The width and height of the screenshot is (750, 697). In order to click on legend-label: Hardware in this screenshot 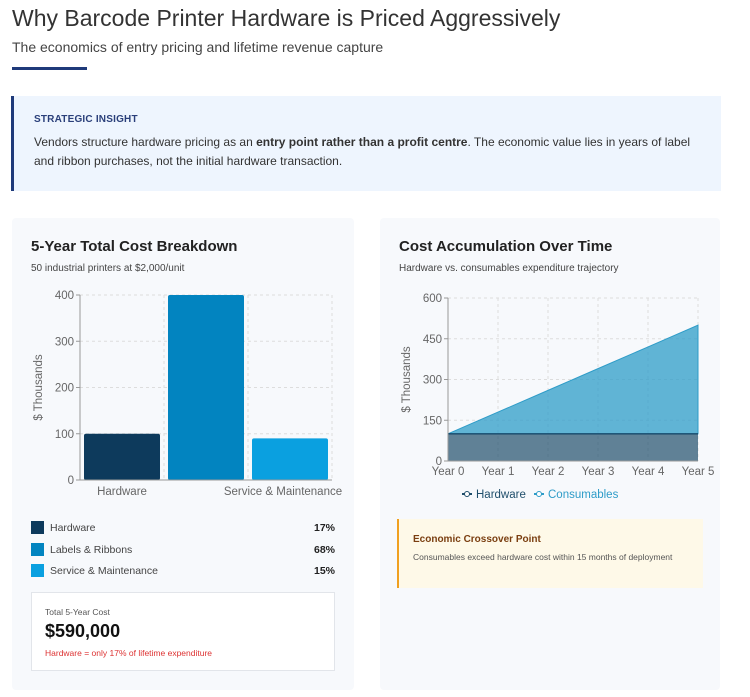, I will do `click(73, 527)`.